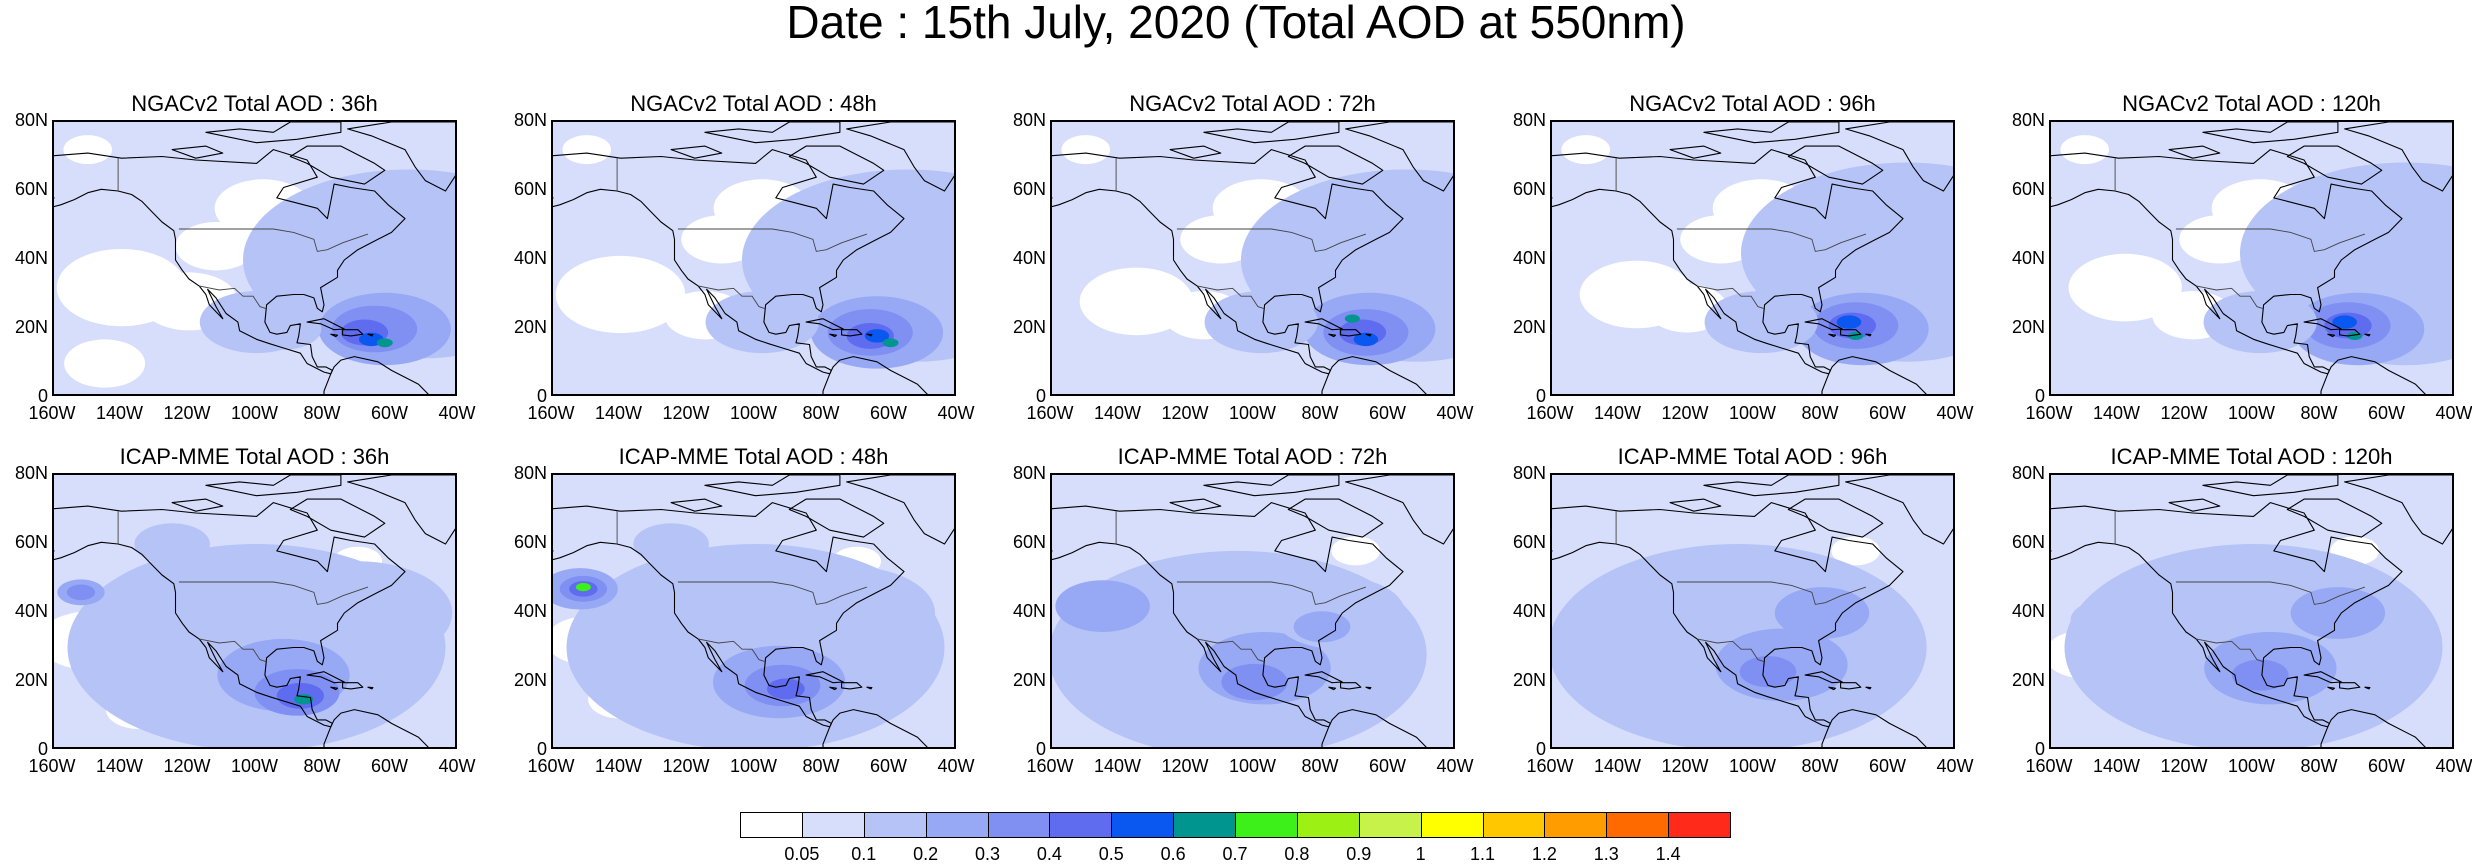  What do you see at coordinates (1049, 854) in the screenshot?
I see `colorbar-label: 0.4` at bounding box center [1049, 854].